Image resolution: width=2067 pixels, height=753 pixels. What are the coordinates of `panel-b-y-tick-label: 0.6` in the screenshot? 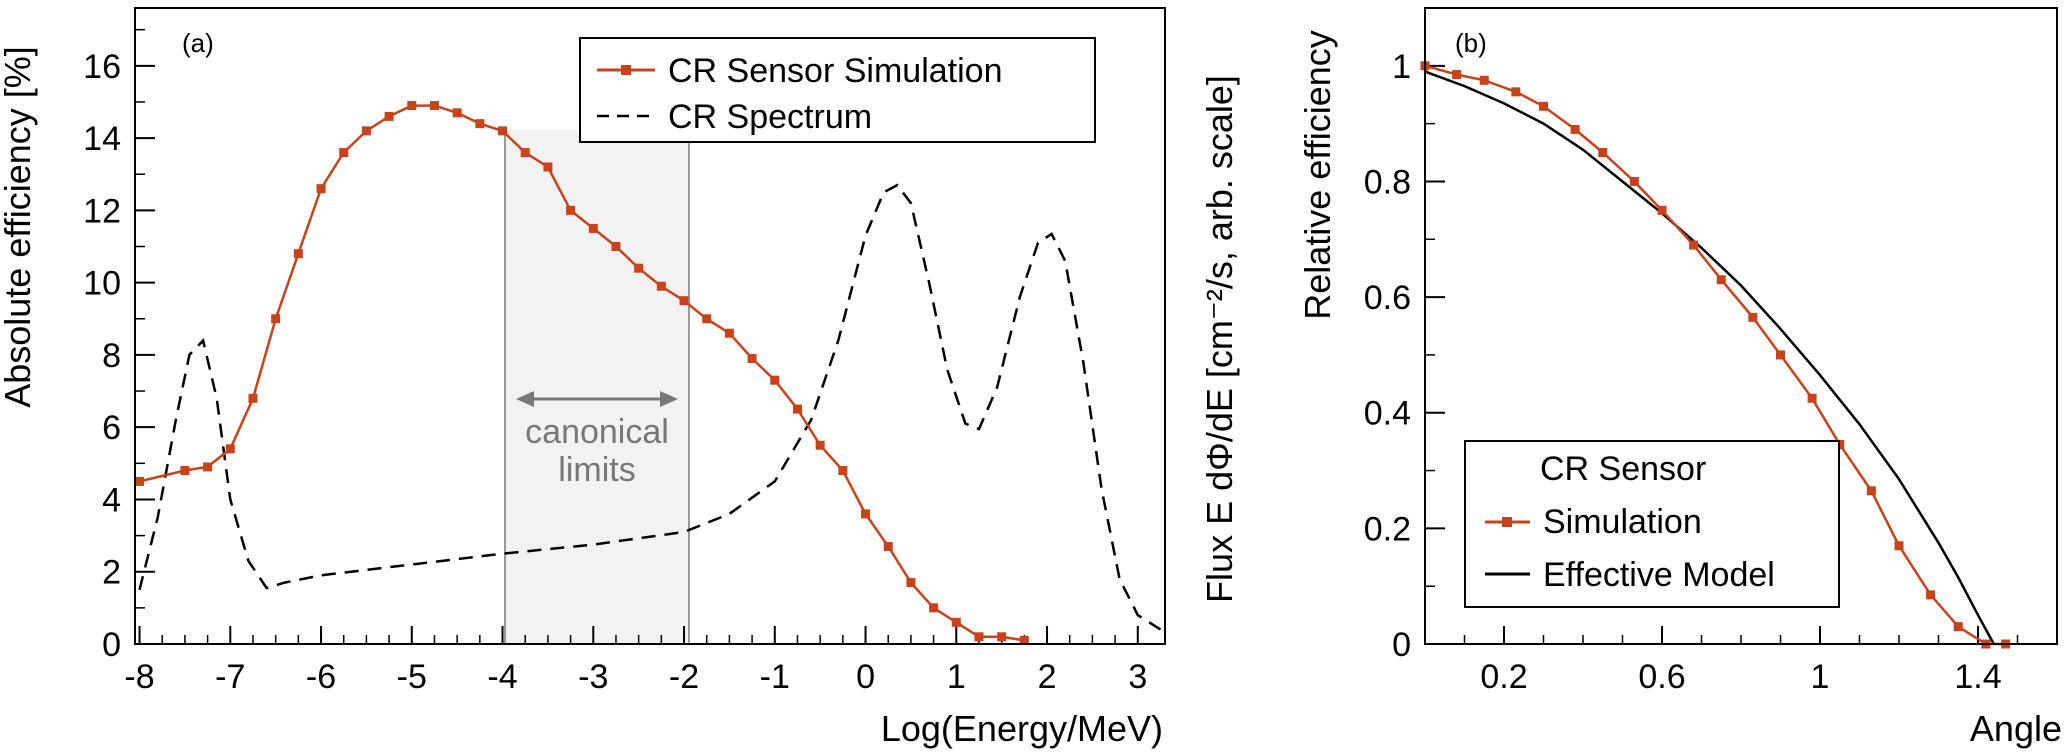 It's located at (1387, 298).